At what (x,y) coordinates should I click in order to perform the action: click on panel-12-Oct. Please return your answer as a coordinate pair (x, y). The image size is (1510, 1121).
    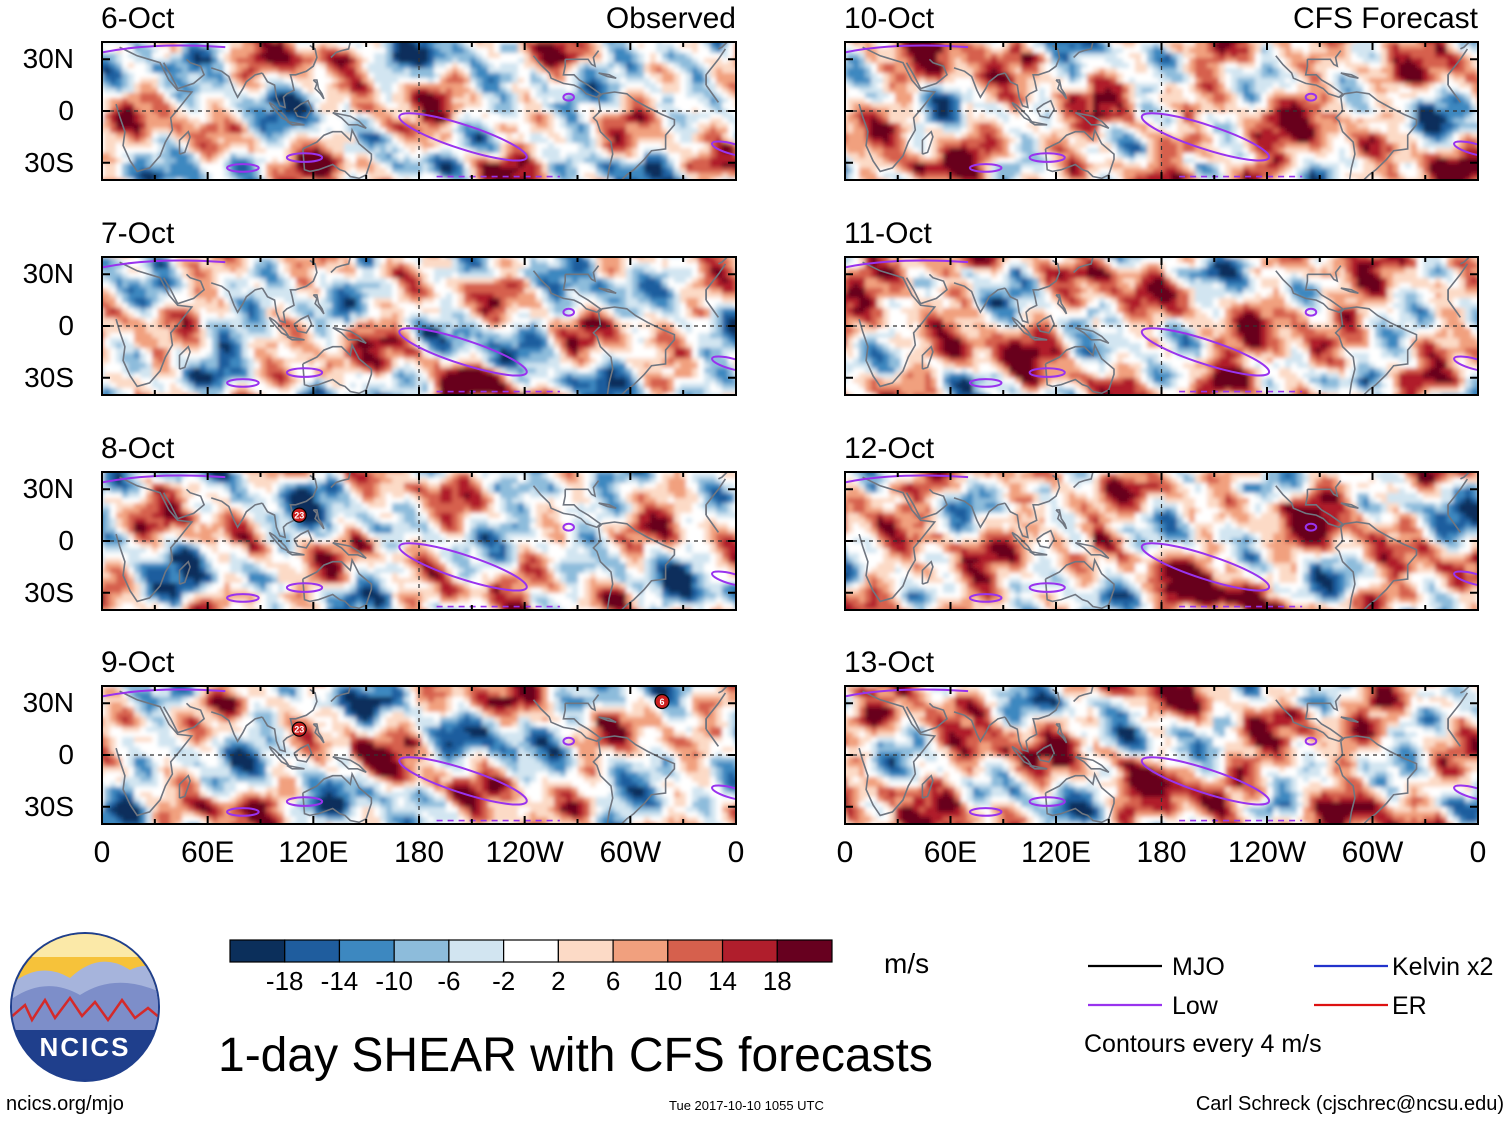
    Looking at the image, I should click on (1161, 541).